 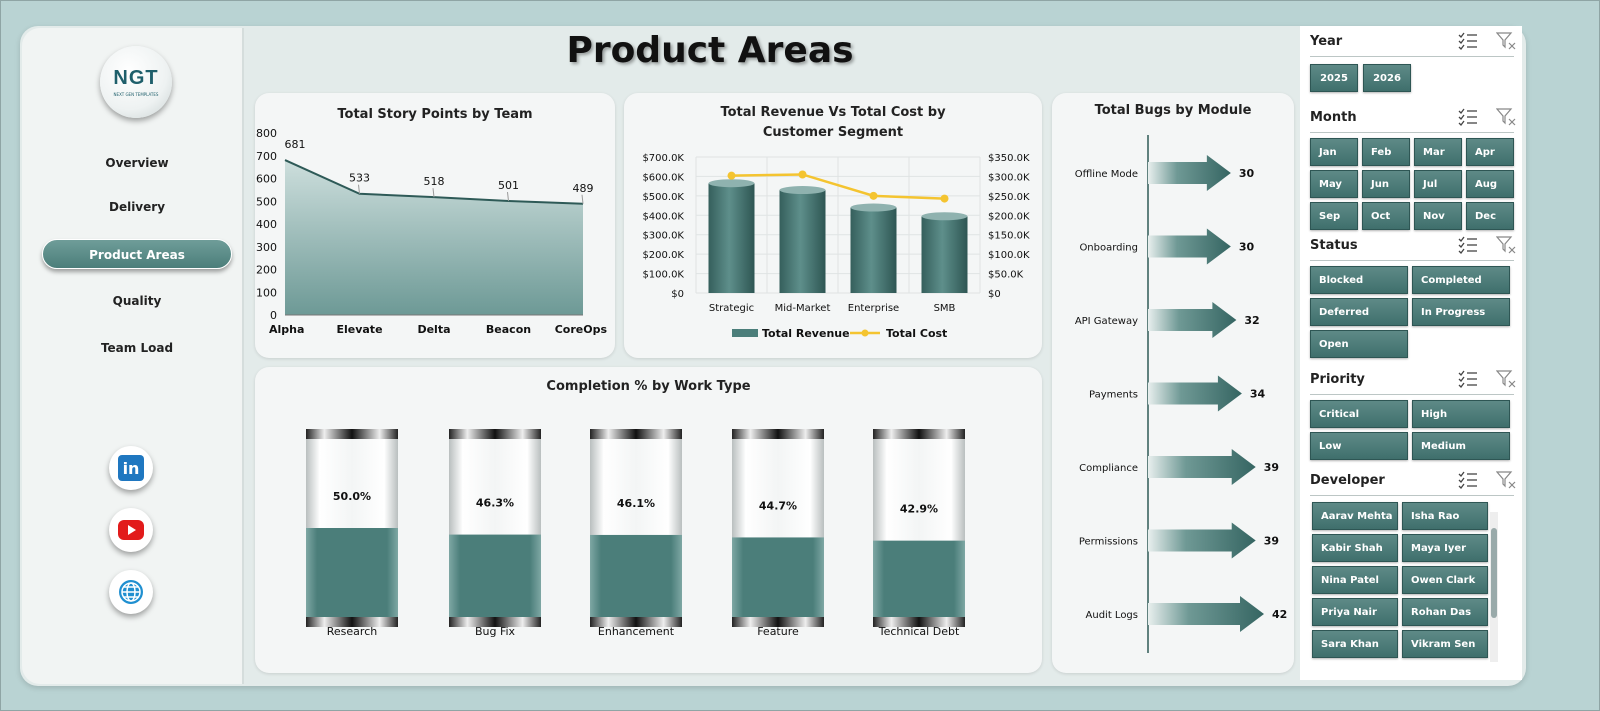 I want to click on status-slicer-item: Open, so click(x=1359, y=344).